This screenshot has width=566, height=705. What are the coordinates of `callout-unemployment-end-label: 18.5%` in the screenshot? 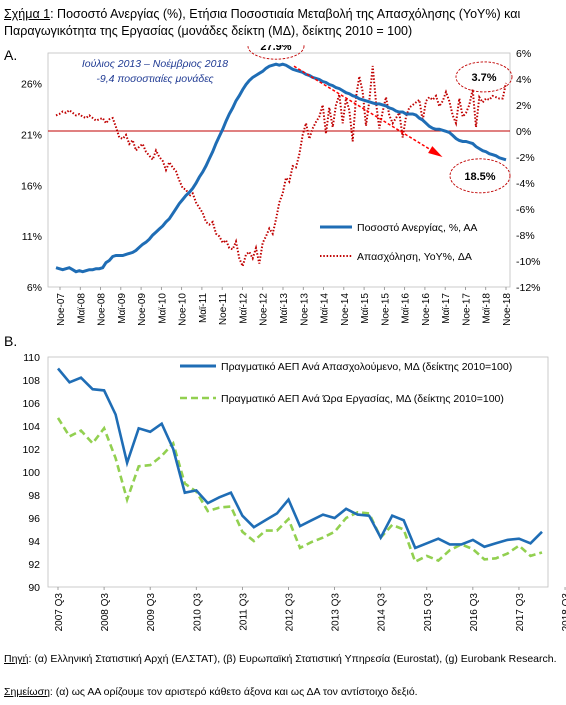 It's located at (479, 177).